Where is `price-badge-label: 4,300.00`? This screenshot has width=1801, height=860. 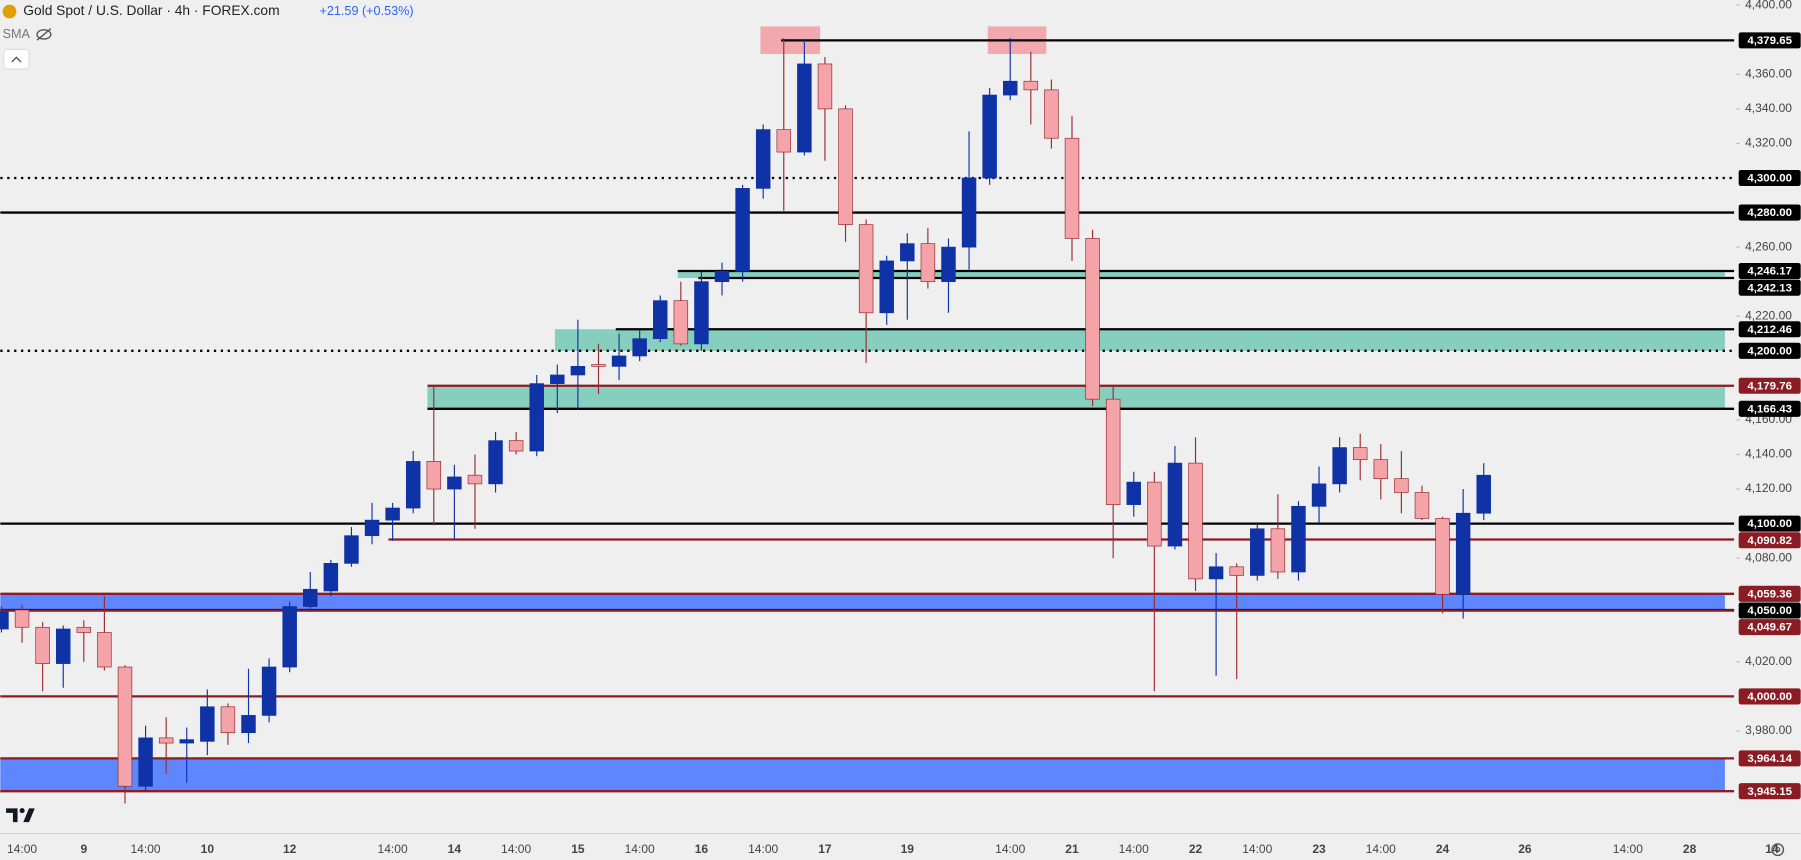 price-badge-label: 4,300.00 is located at coordinates (1769, 179).